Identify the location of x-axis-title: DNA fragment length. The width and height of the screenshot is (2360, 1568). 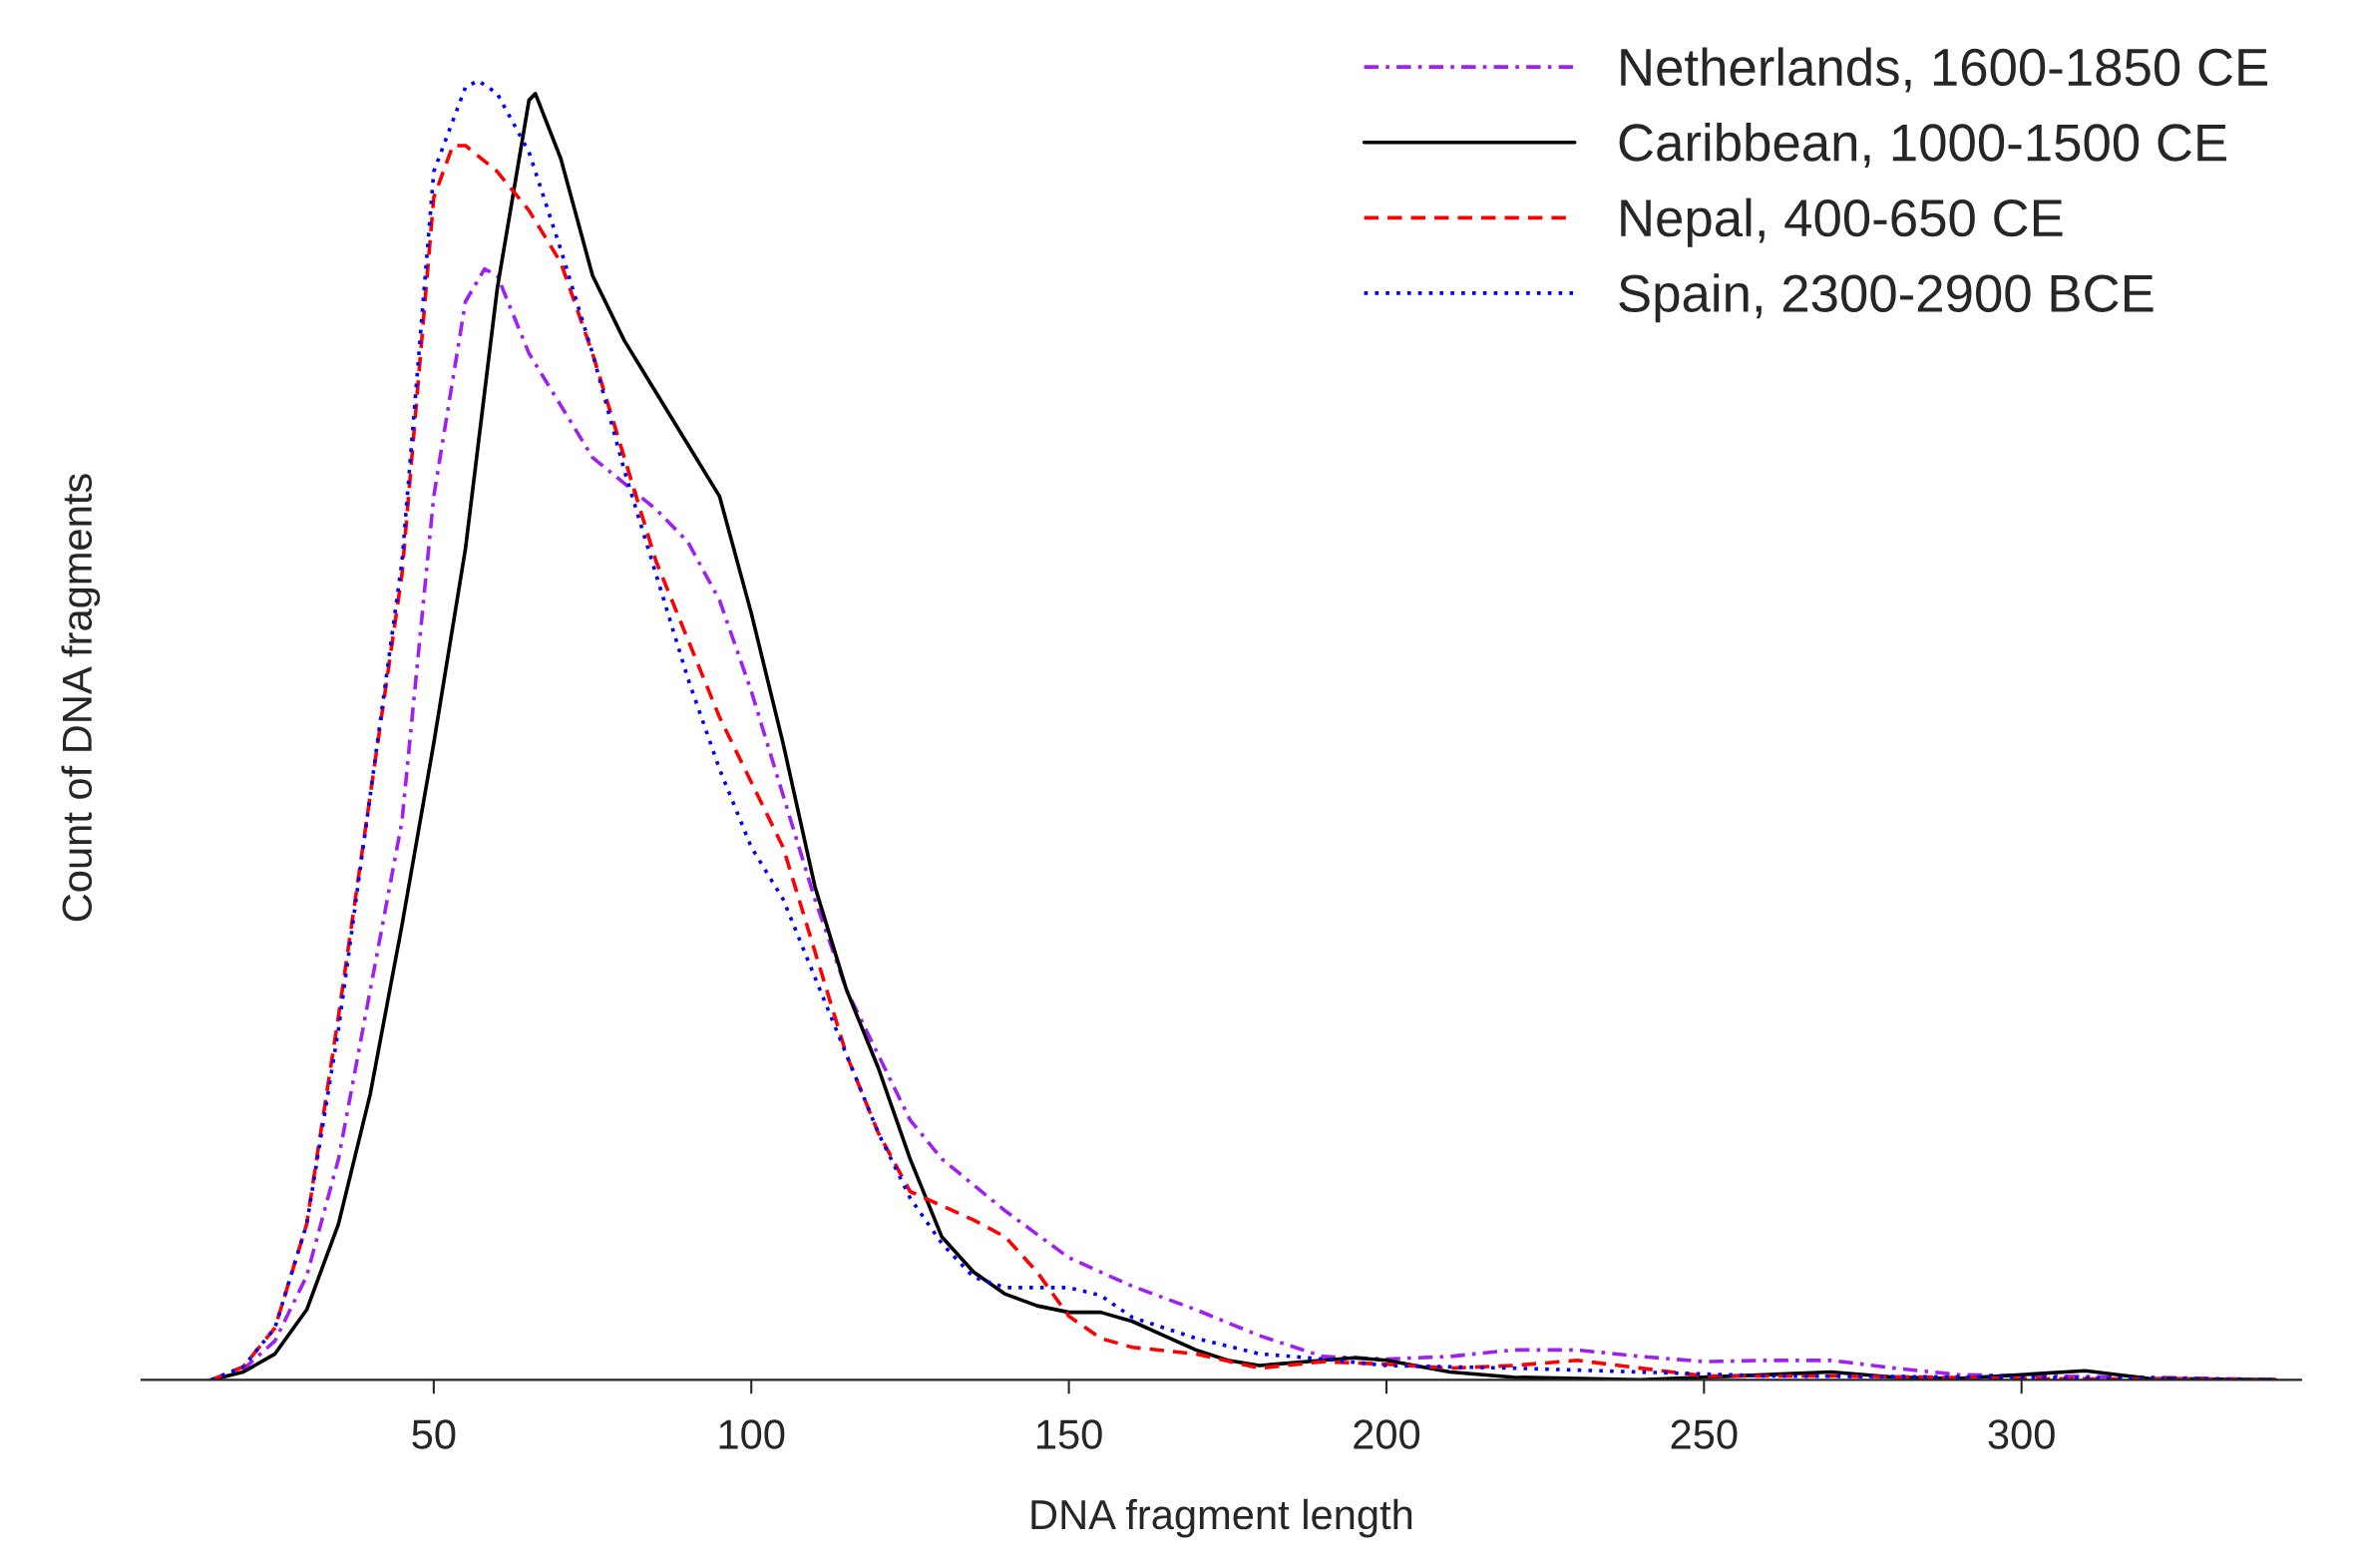
(1221, 1518).